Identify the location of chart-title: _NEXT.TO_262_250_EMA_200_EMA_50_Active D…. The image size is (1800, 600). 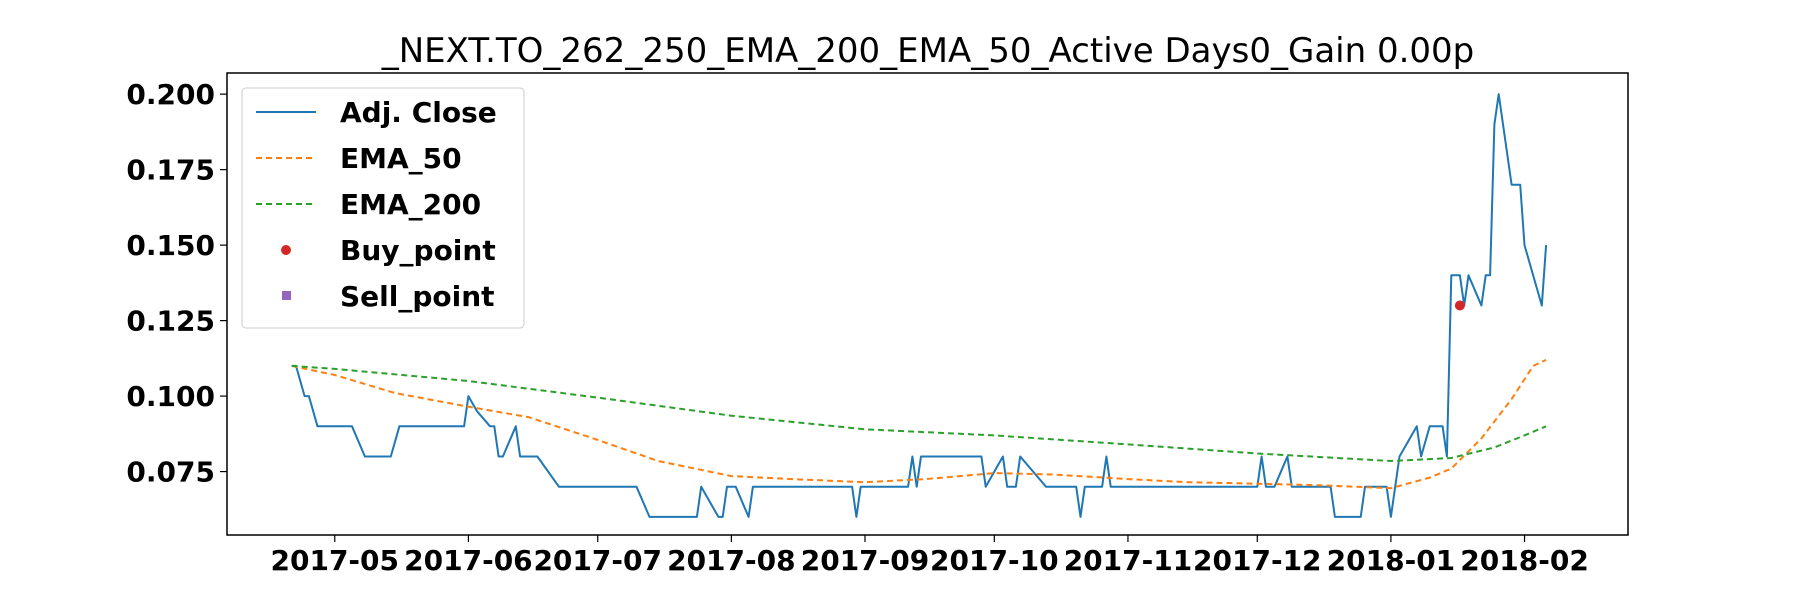
(928, 51).